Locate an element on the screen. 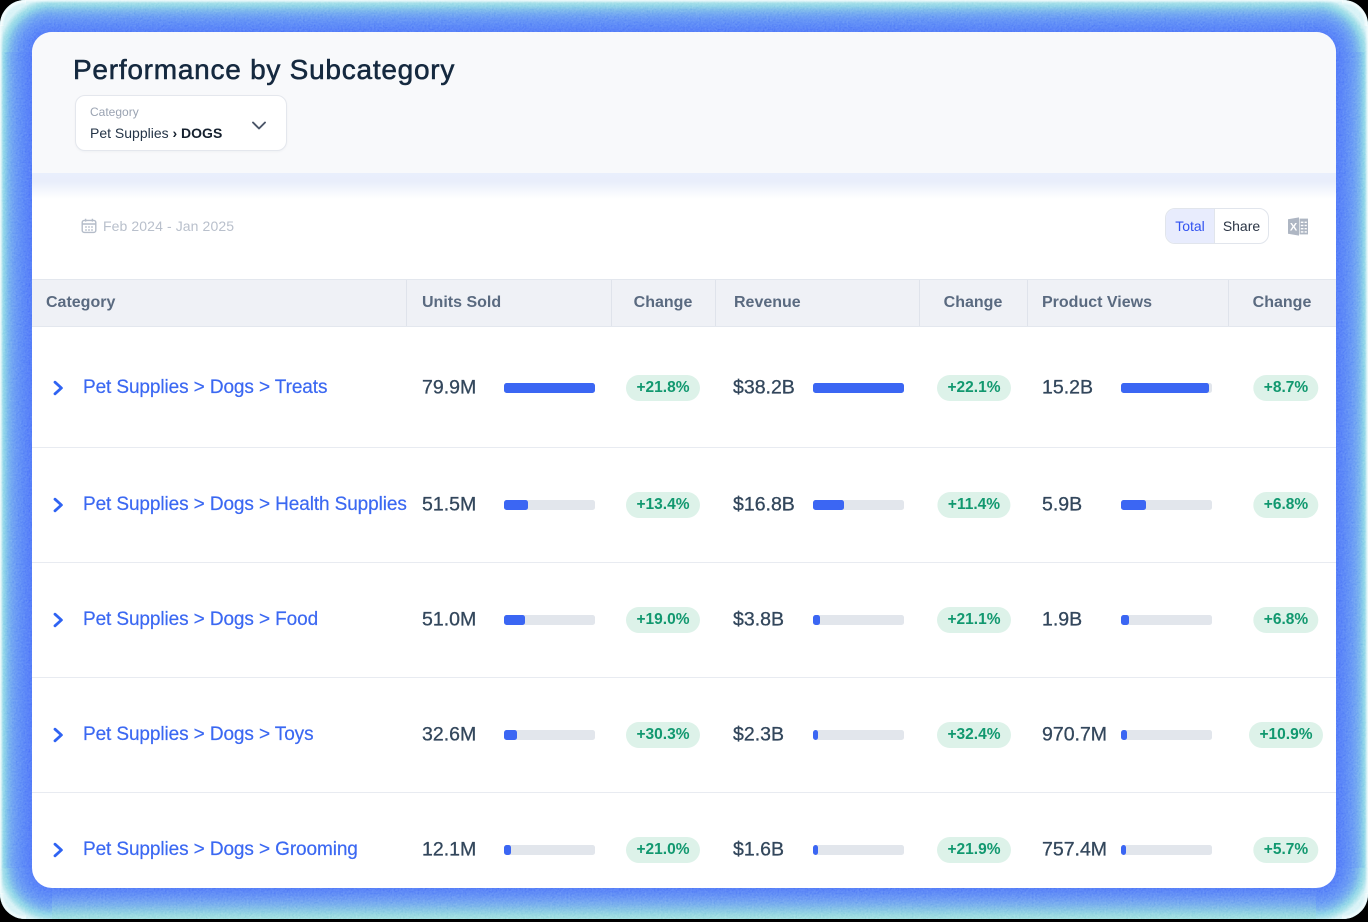 This screenshot has height=922, width=1368. svg-text: X is located at coordinates (1294, 227).